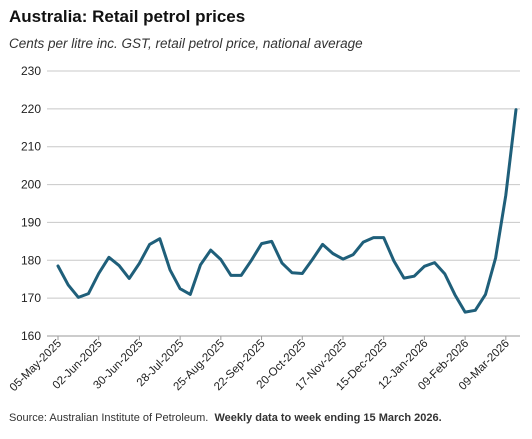  I want to click on y-tick-label: 230, so click(31, 71).